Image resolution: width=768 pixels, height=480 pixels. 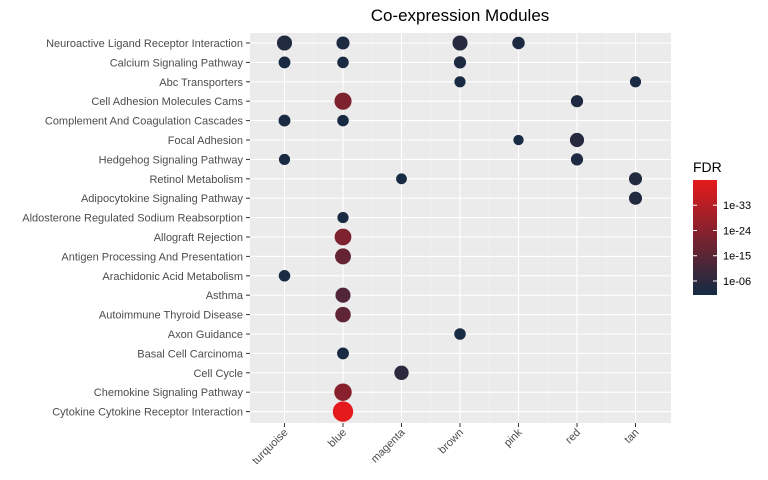 What do you see at coordinates (144, 122) in the screenshot?
I see `y-tick-label: Complement And Coagulation Cascades` at bounding box center [144, 122].